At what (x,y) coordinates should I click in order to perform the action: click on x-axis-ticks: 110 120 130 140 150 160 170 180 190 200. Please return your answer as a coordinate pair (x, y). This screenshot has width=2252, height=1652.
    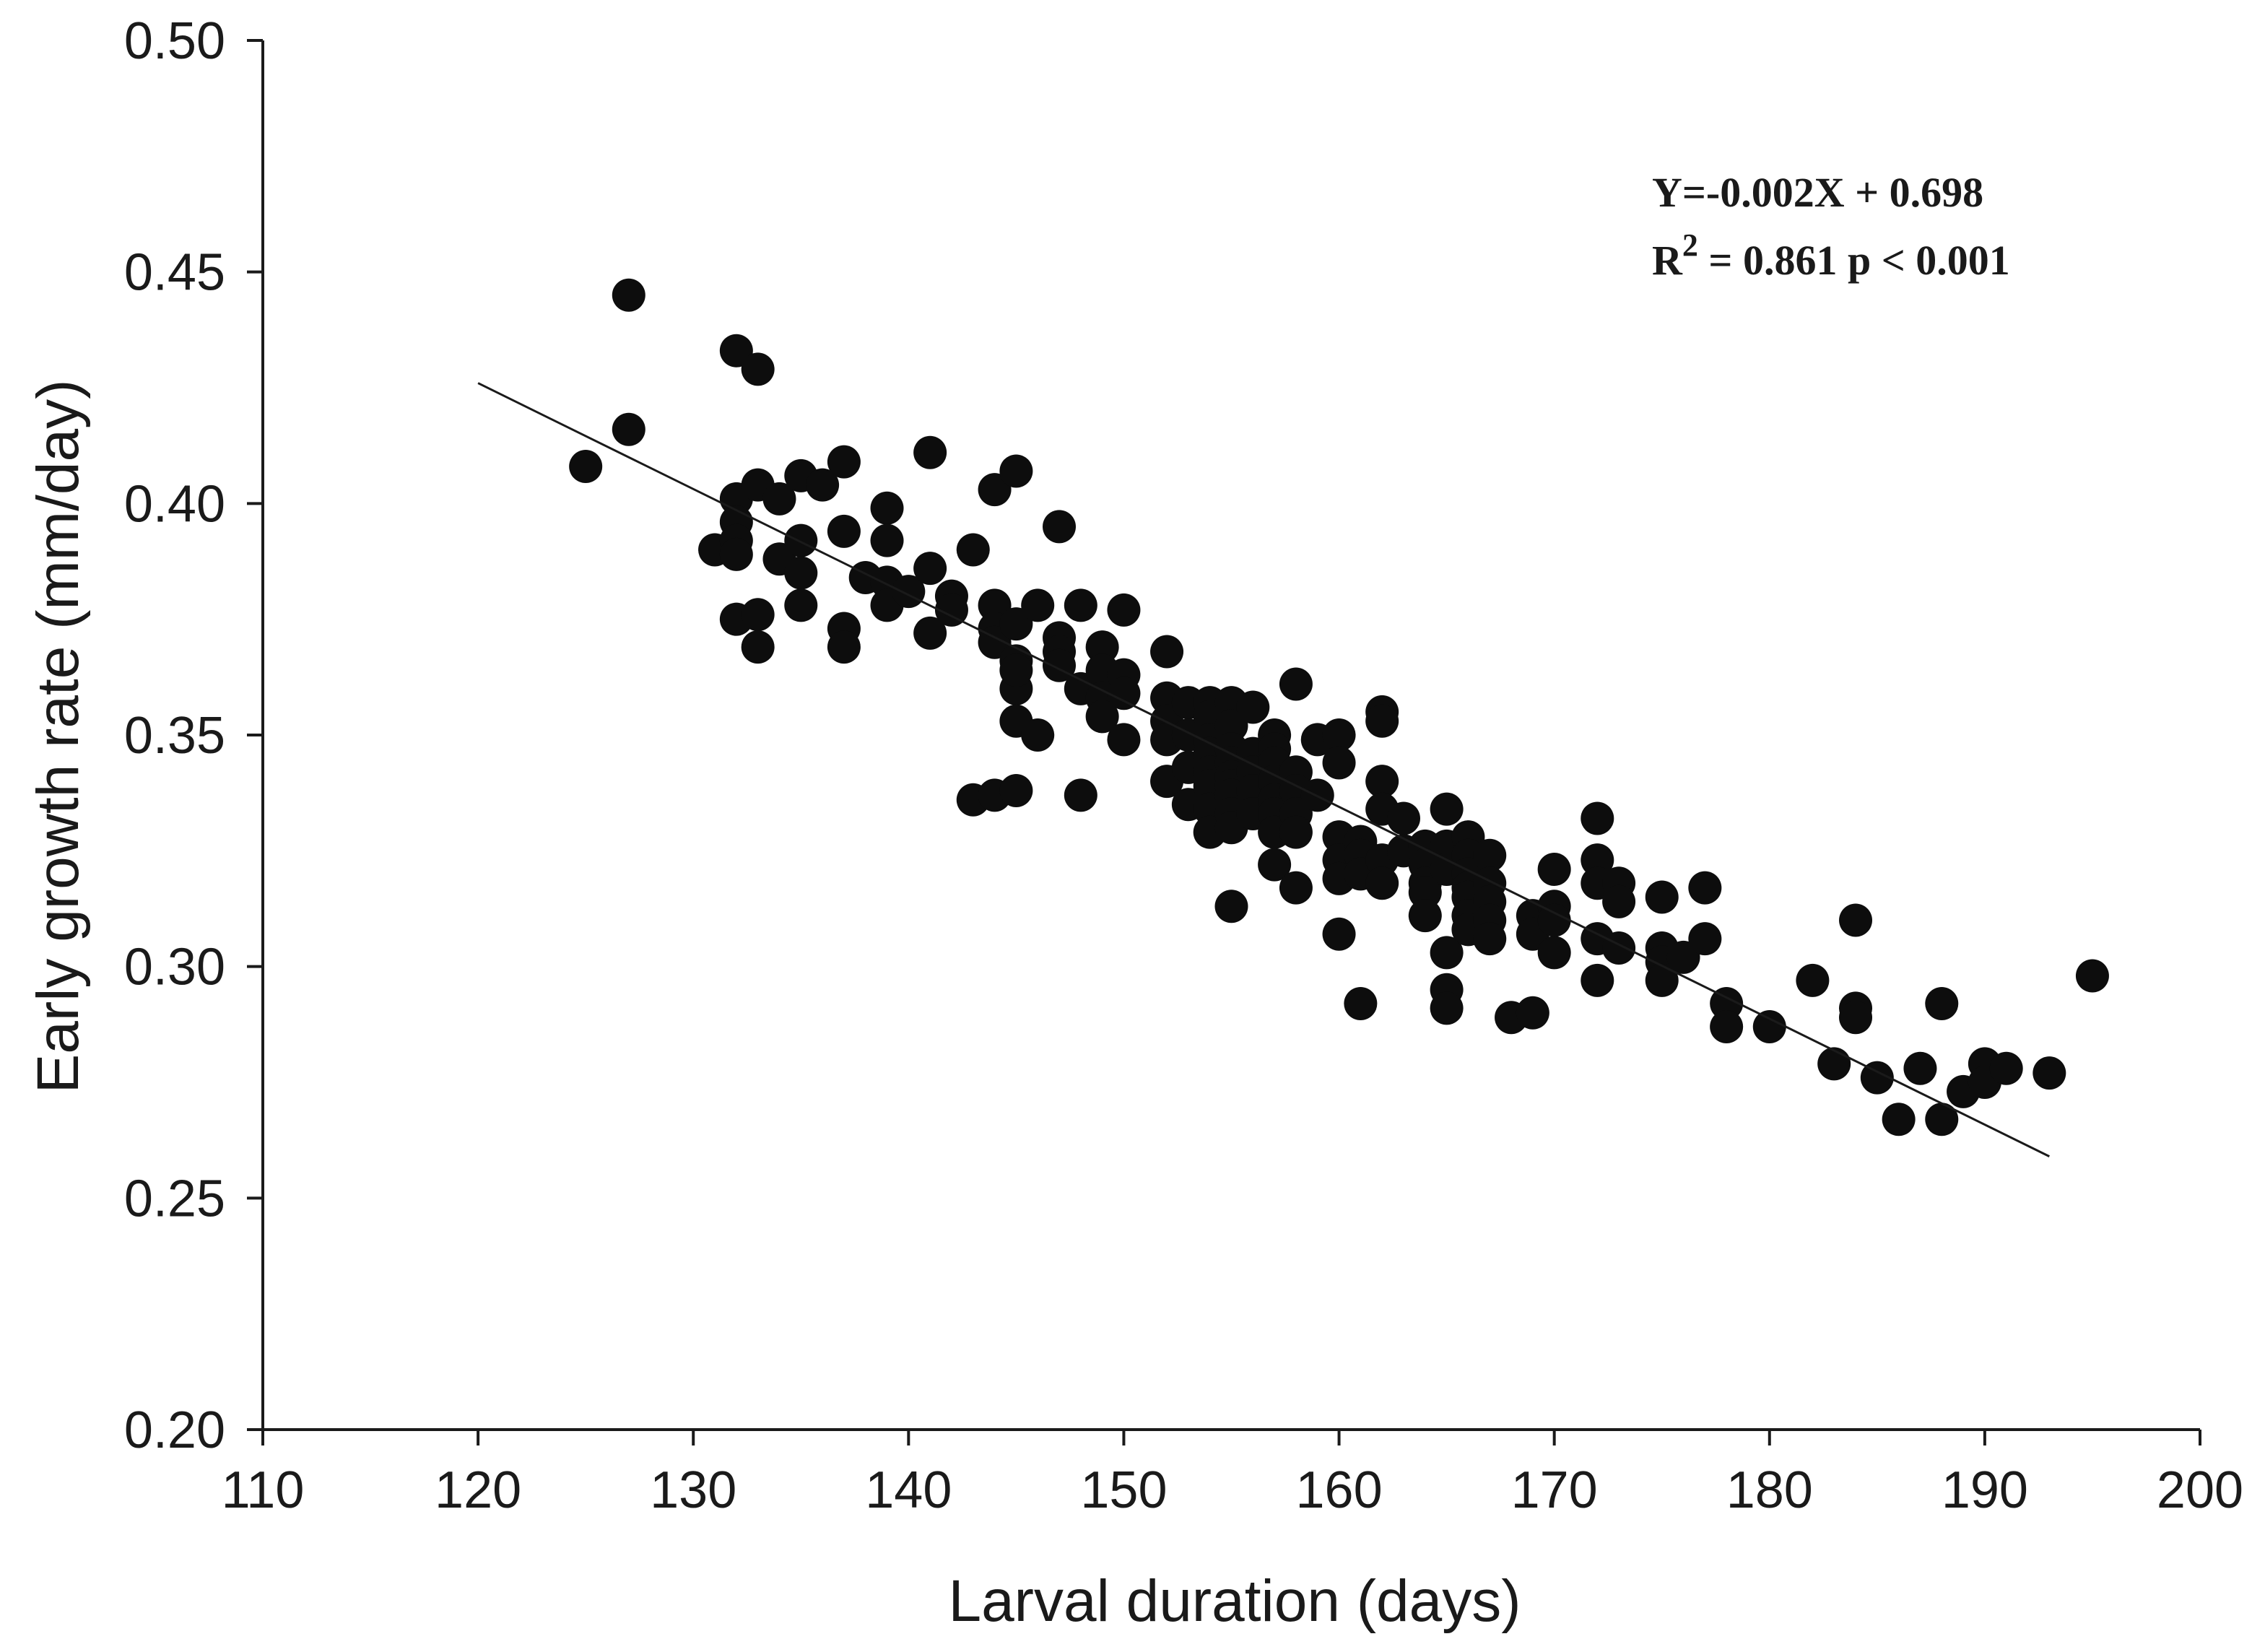
    Looking at the image, I should click on (1232, 1474).